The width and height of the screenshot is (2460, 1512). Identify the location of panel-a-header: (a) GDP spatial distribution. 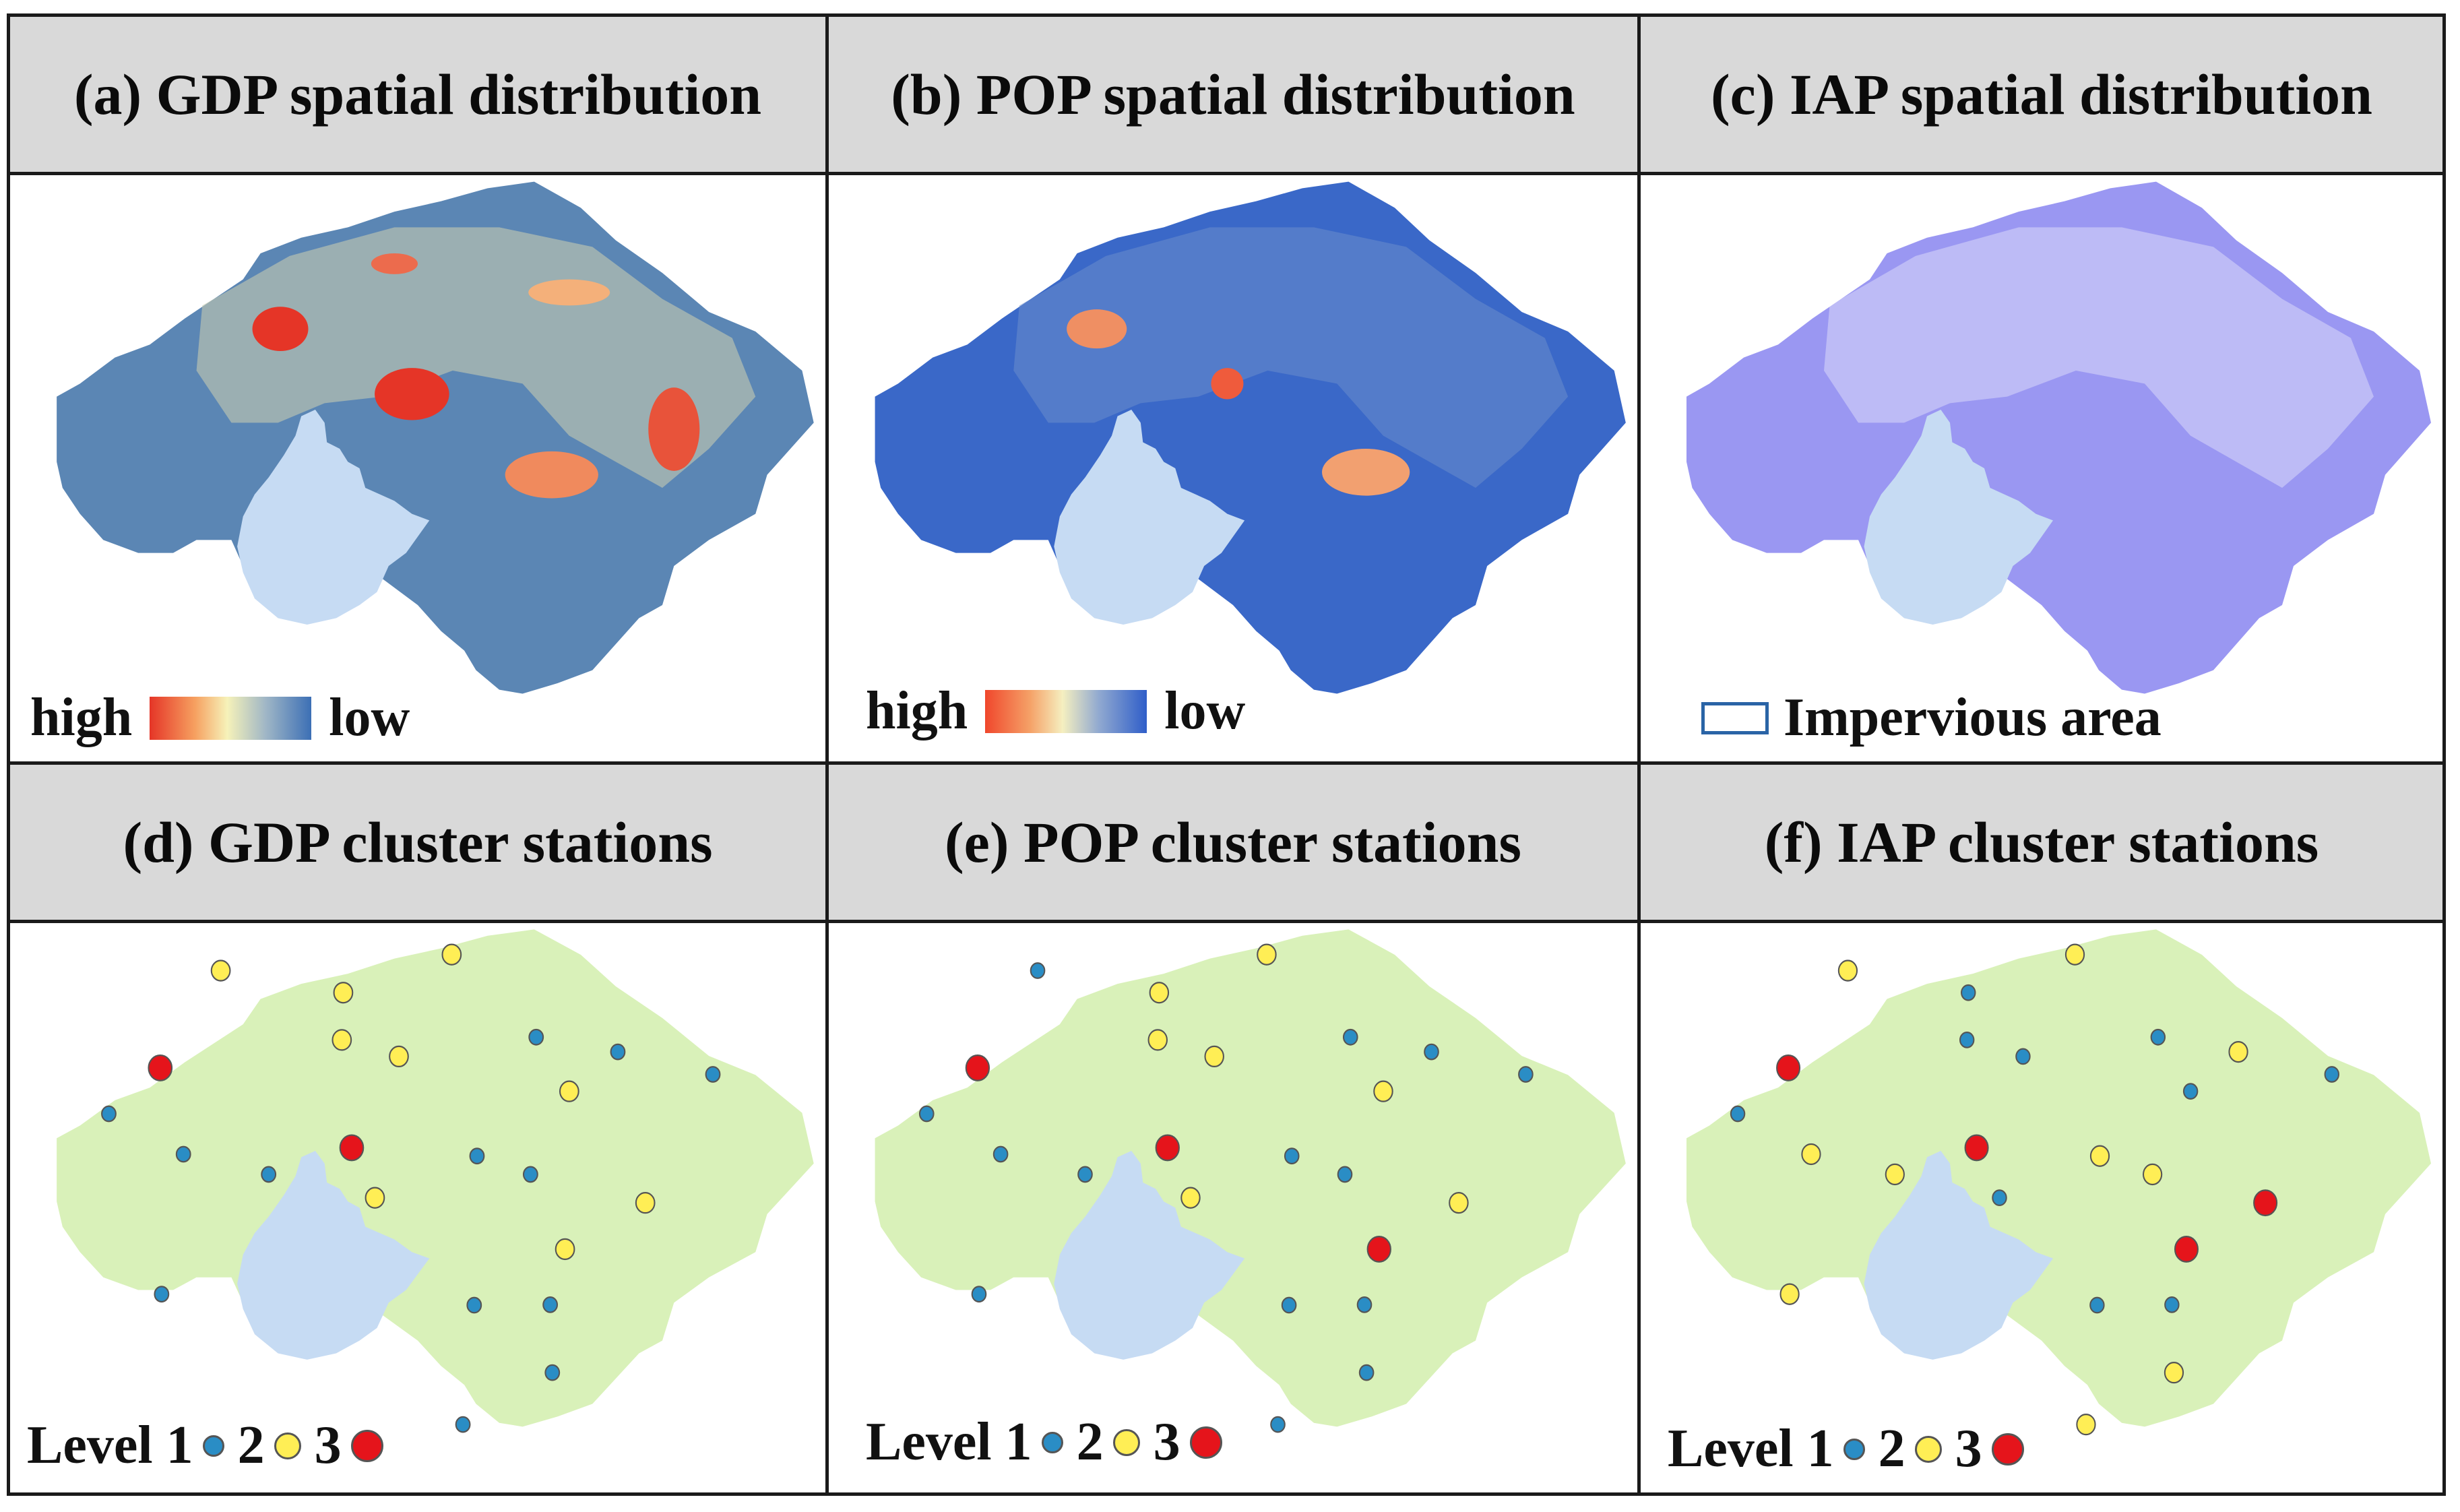
(418, 94).